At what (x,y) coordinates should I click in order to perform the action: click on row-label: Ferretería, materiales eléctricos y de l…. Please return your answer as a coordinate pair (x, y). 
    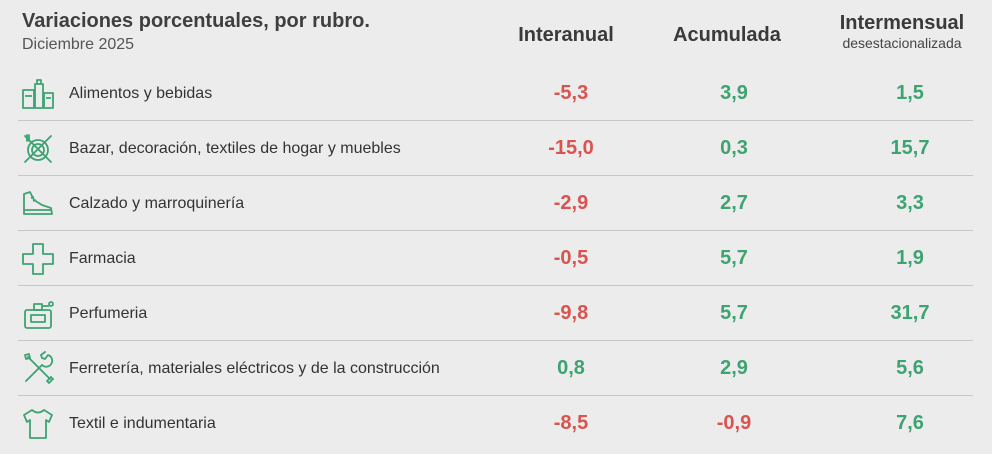
    Looking at the image, I should click on (254, 368).